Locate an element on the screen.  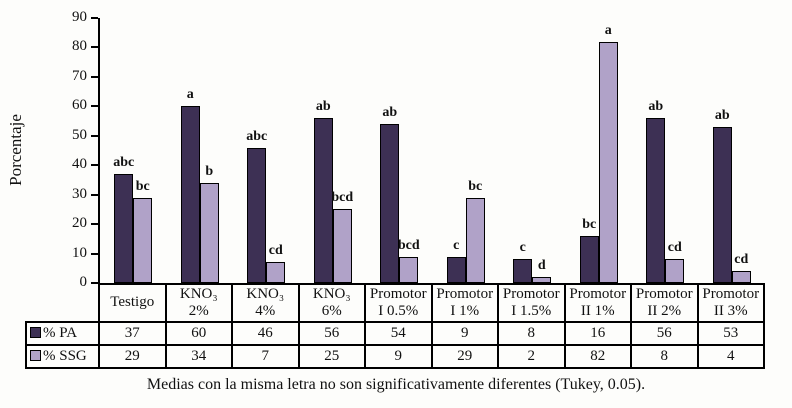
legend-swatch-pa is located at coordinates (35, 332).